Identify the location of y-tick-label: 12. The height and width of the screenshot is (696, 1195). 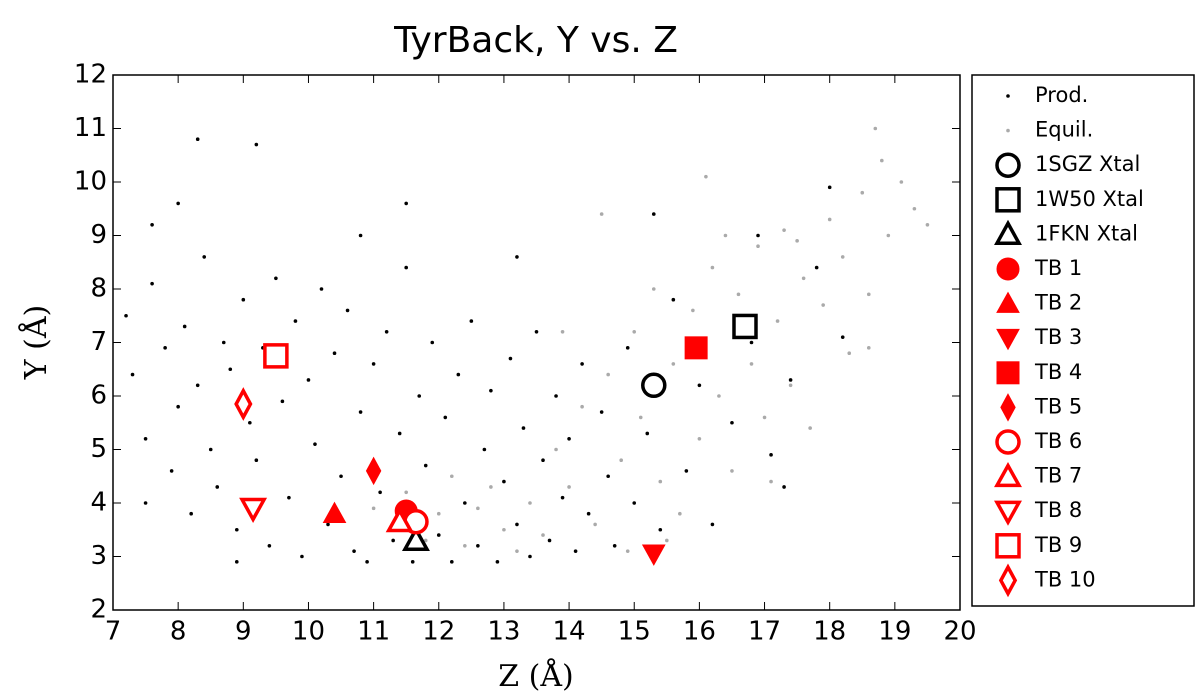
(90, 75).